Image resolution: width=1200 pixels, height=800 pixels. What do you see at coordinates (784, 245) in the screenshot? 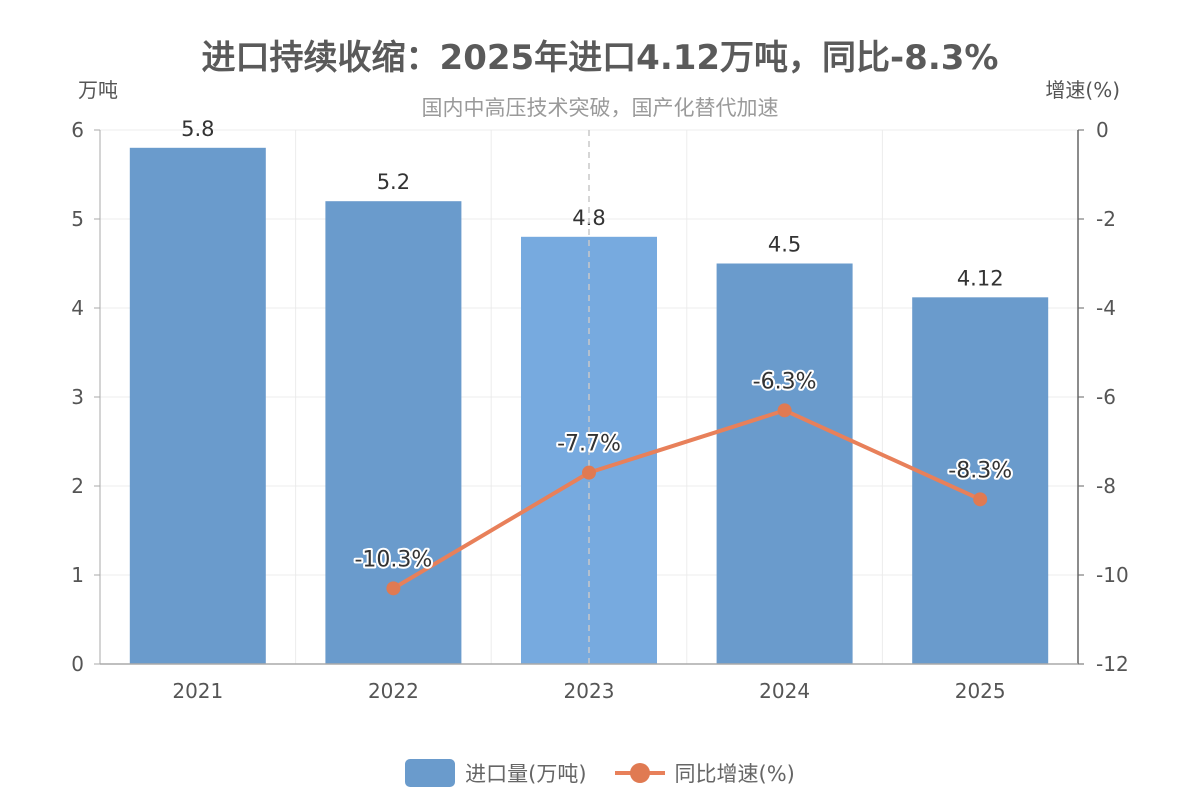
I see `bar-value-label: 4.5` at bounding box center [784, 245].